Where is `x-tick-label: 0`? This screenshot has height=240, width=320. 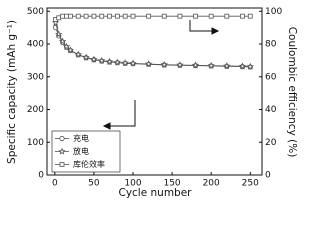 x-tick-label: 0 is located at coordinates (55, 184).